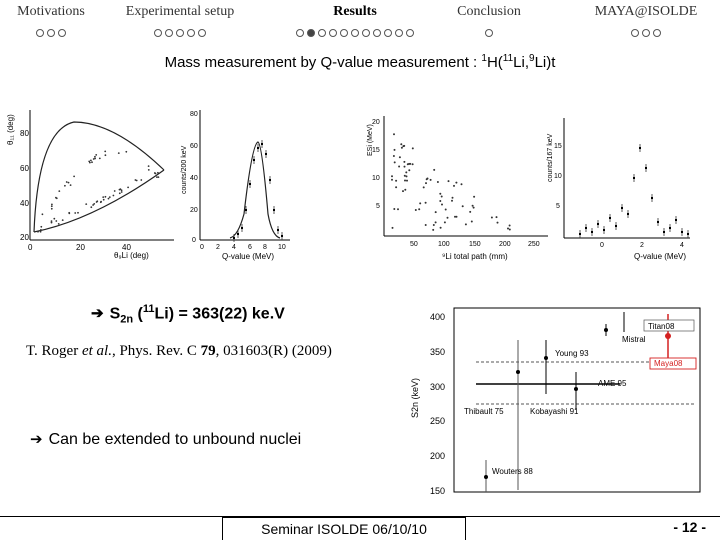  Describe the element at coordinates (534, 244) in the screenshot. I see `tick-label: 250` at that location.